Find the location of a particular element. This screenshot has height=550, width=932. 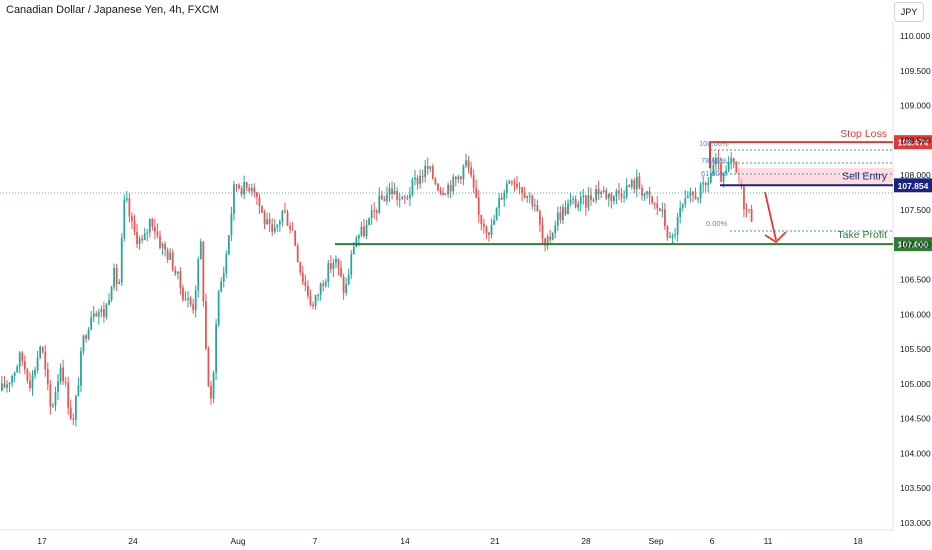

x-tick-label: Sep is located at coordinates (655, 541).